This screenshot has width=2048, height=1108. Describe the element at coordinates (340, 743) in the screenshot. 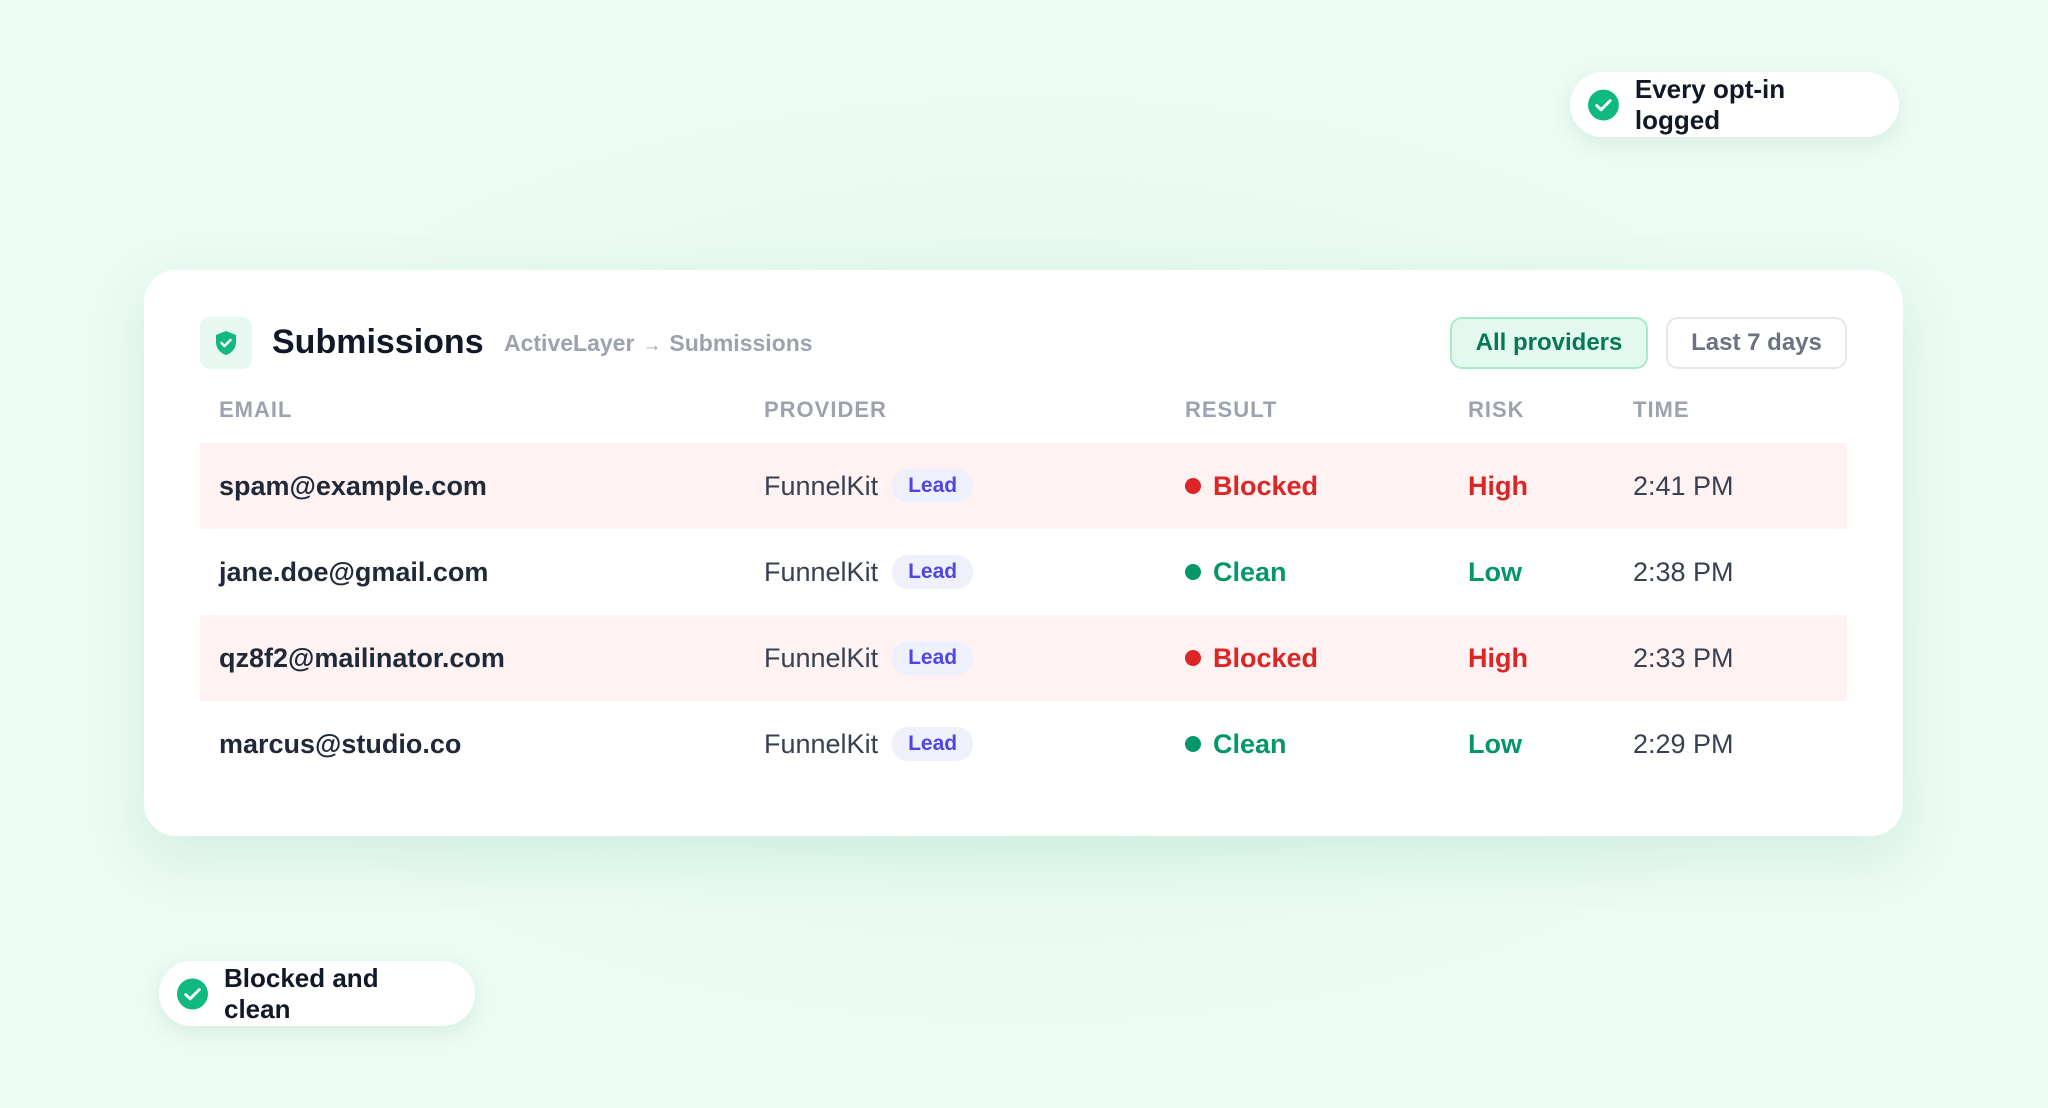

I see `email: marcus@studio.co` at that location.